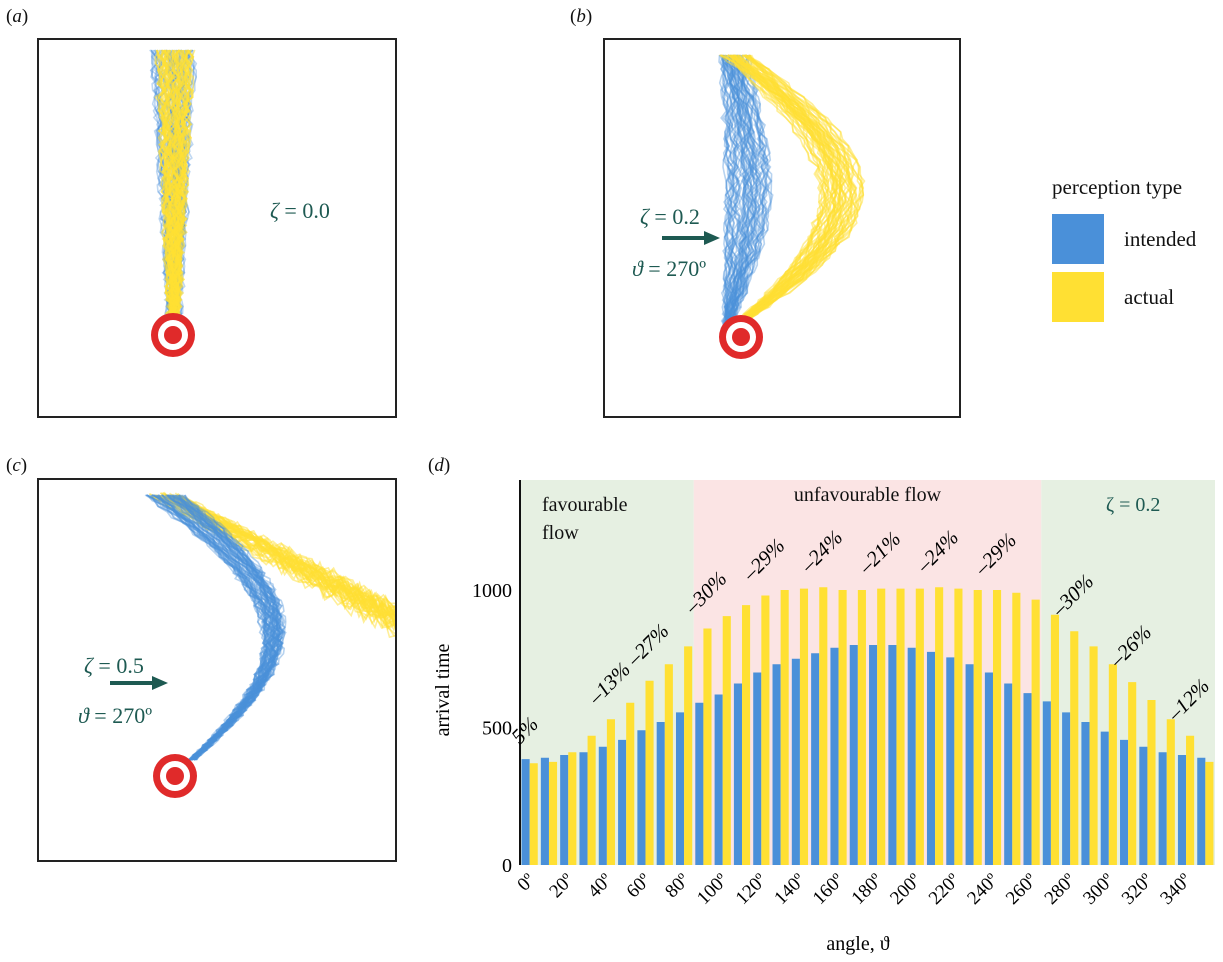  Describe the element at coordinates (669, 268) in the screenshot. I see `panel-b-theta-annotation: ϑ = 270º` at that location.